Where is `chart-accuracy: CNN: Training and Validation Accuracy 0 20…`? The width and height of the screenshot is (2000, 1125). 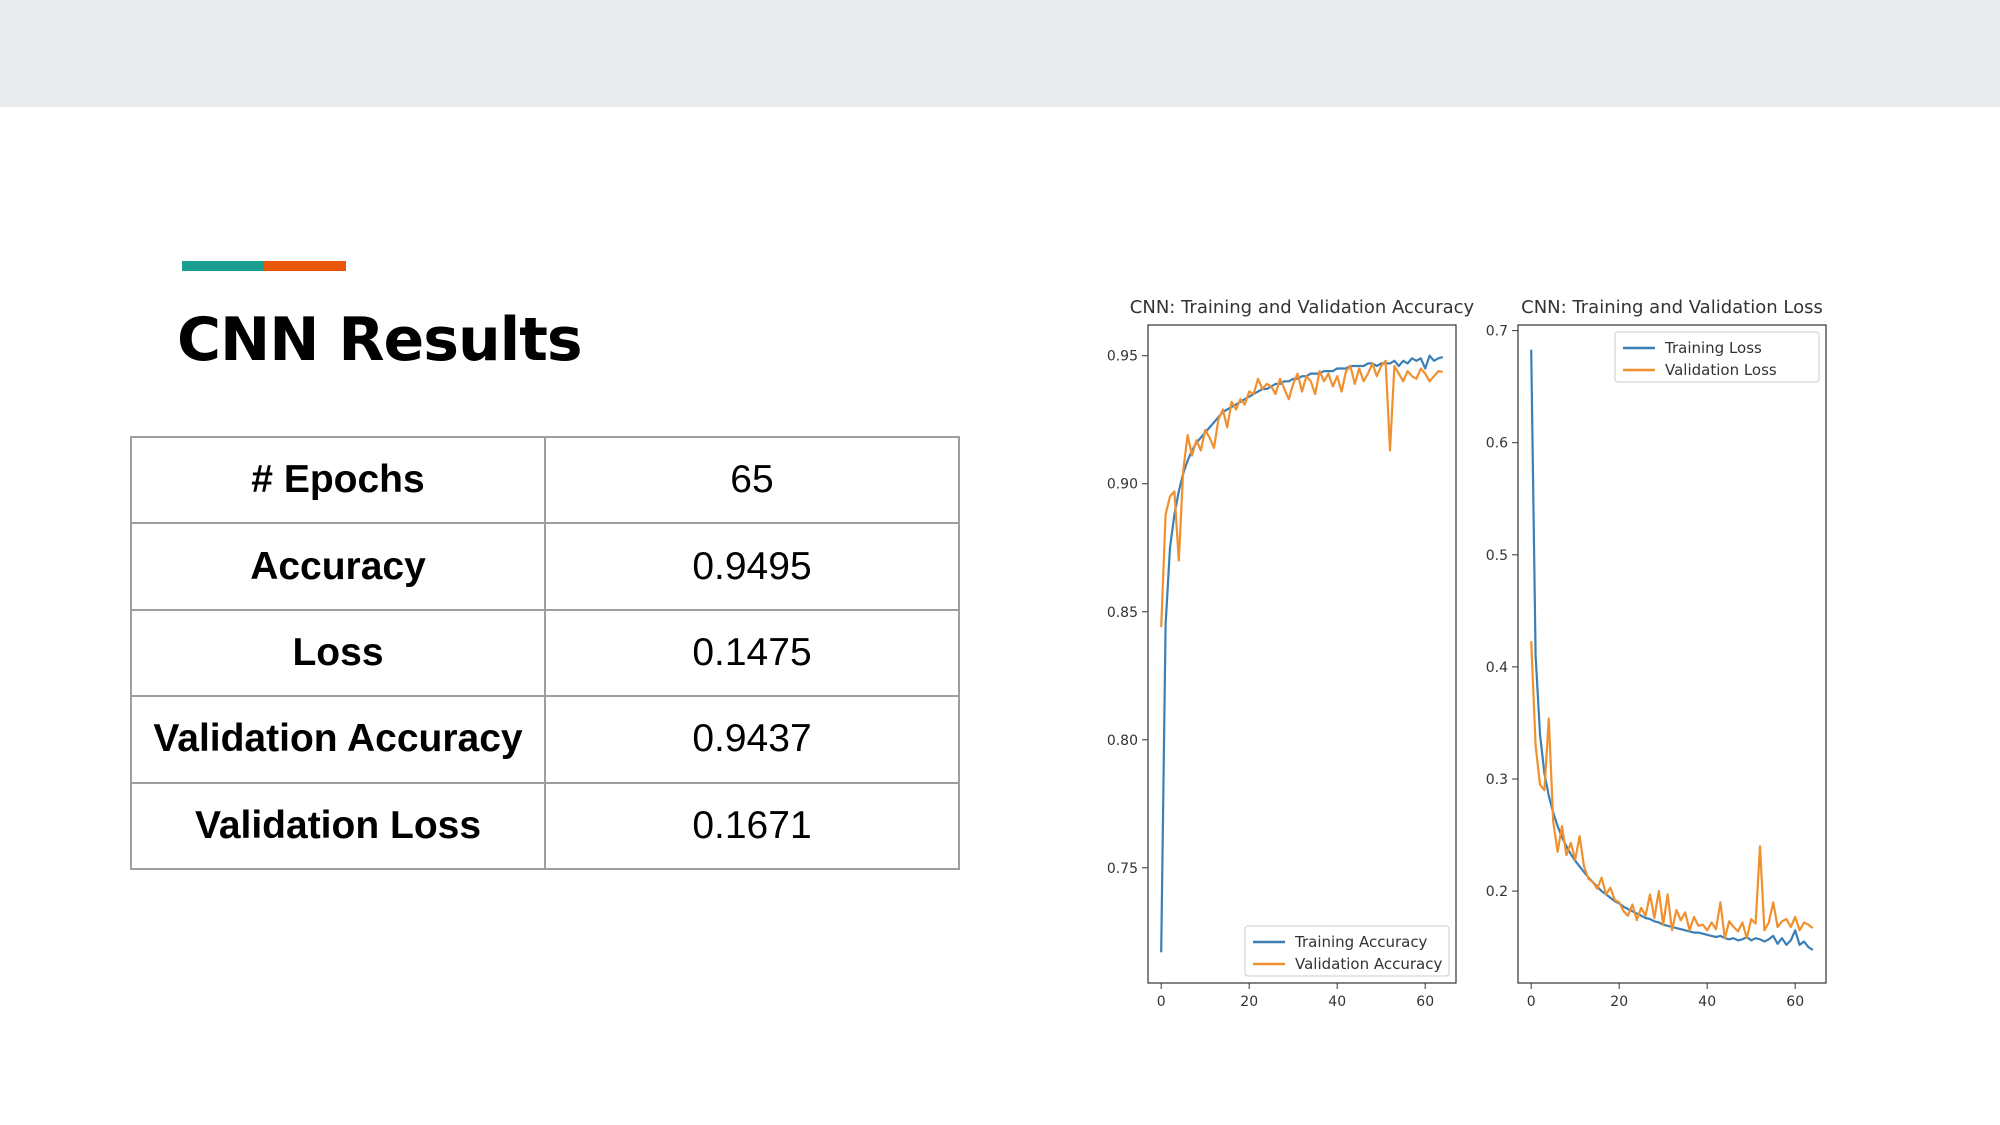 chart-accuracy: CNN: Training and Validation Accuracy 0 20… is located at coordinates (1291, 653).